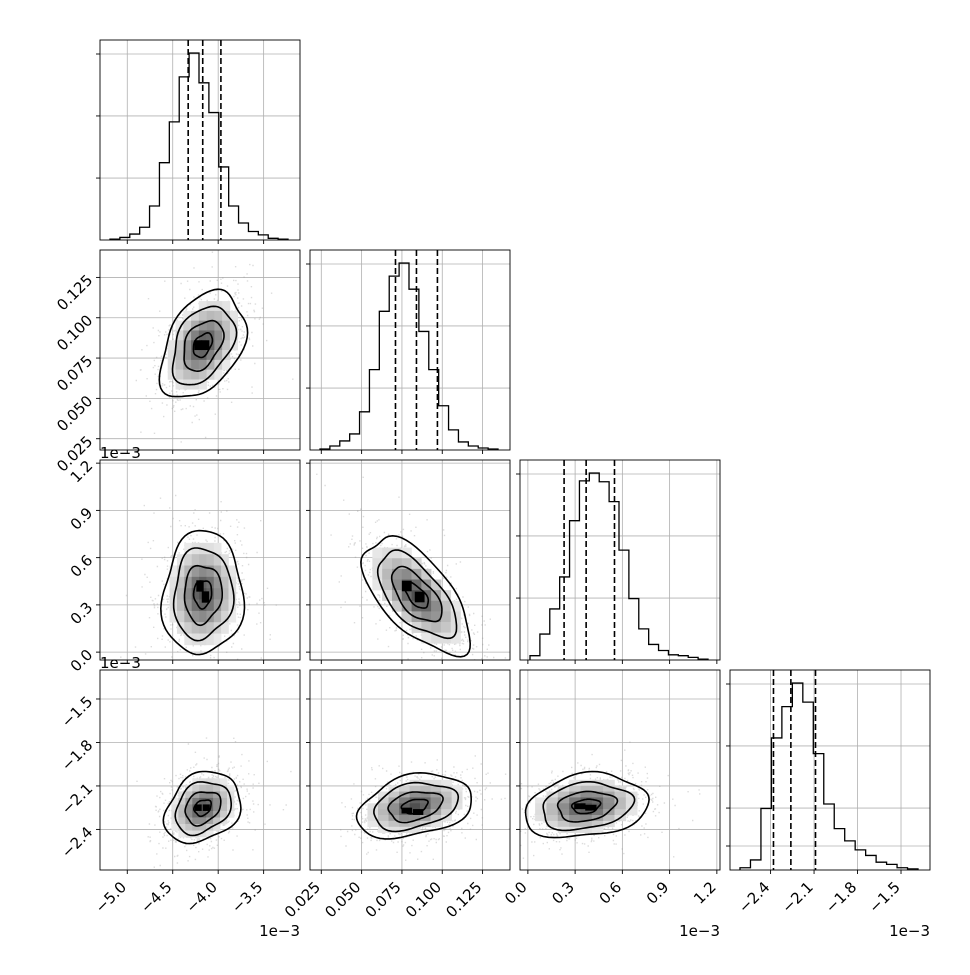 This screenshot has height=975, width=970. Describe the element at coordinates (77, 842) in the screenshot. I see `y-tick-label: −2.4` at that location.